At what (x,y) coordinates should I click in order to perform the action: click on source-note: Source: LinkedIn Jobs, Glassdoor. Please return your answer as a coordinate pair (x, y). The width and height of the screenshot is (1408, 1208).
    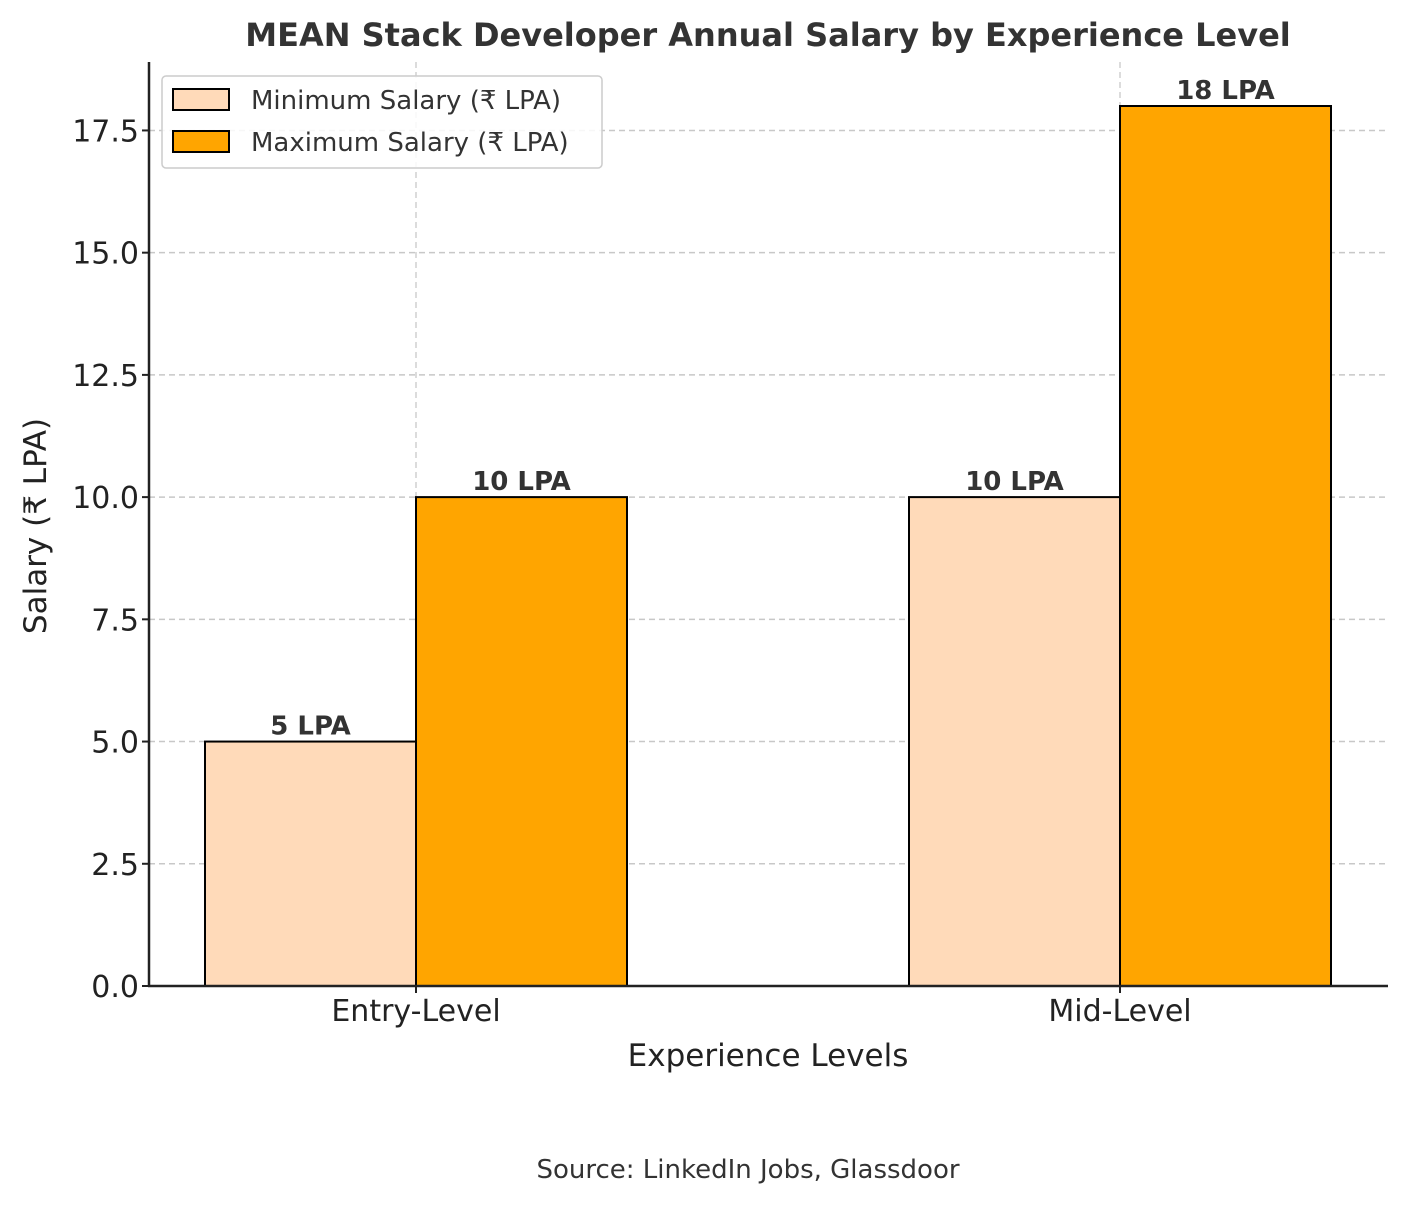
    Looking at the image, I should click on (747, 1170).